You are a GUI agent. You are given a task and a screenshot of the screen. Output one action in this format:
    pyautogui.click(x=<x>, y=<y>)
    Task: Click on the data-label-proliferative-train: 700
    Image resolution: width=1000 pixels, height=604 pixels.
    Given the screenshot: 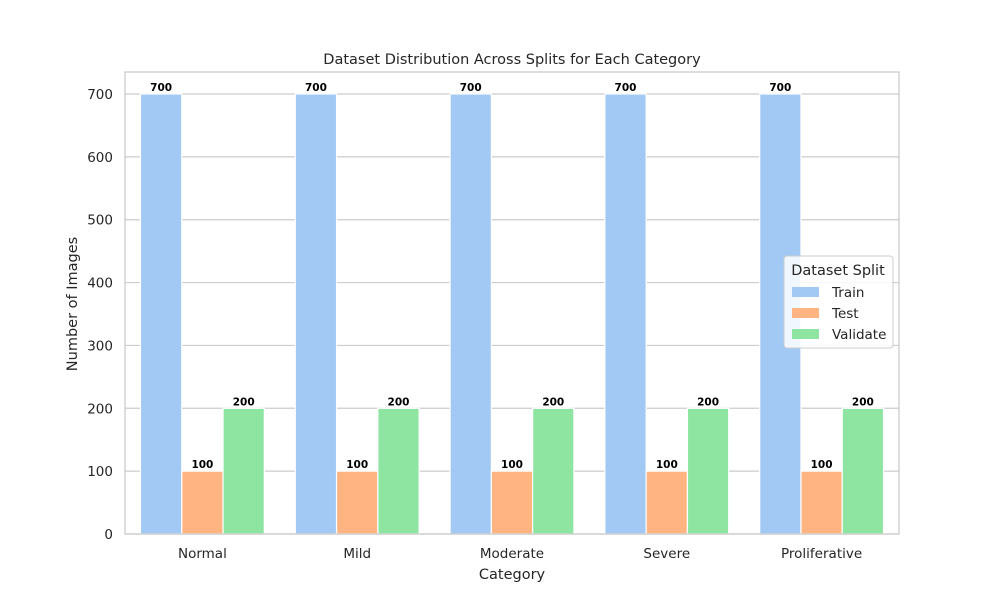 What is the action you would take?
    pyautogui.click(x=780, y=88)
    